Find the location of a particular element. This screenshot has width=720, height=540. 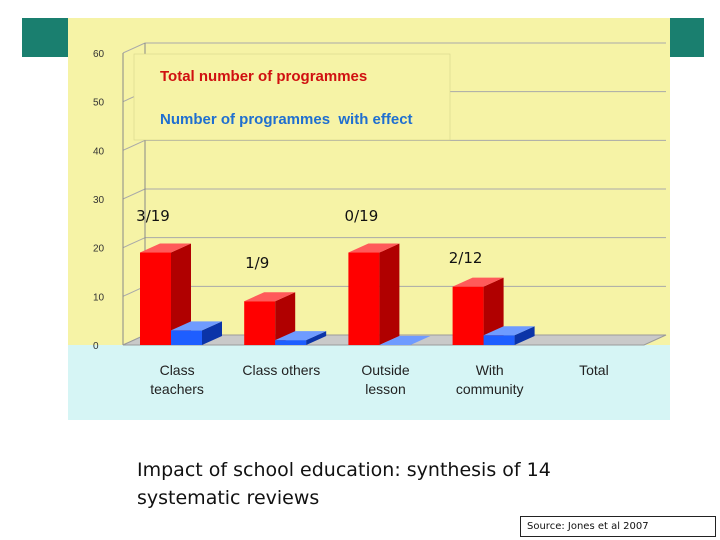

bars-layer is located at coordinates (337, 294).